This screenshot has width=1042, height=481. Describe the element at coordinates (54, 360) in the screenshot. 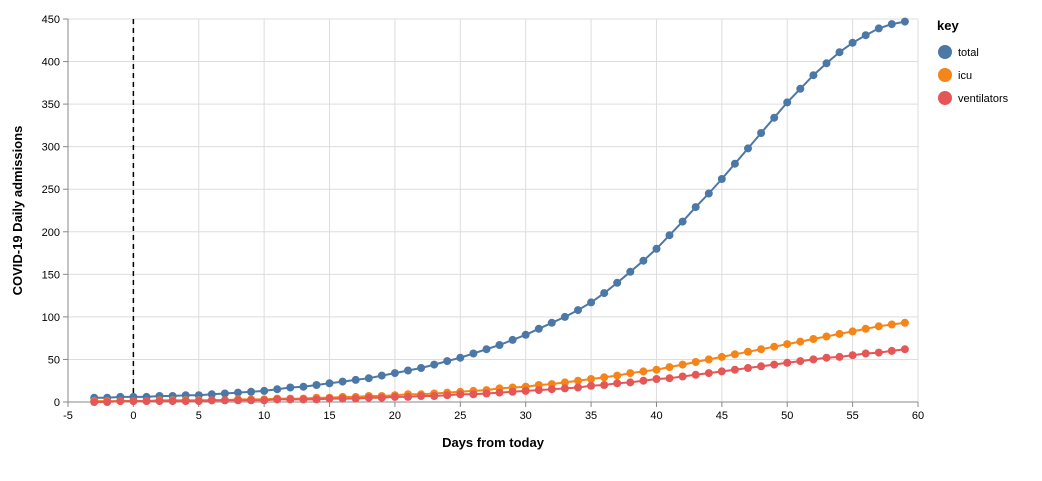

I see `y-tick-label: 50` at that location.